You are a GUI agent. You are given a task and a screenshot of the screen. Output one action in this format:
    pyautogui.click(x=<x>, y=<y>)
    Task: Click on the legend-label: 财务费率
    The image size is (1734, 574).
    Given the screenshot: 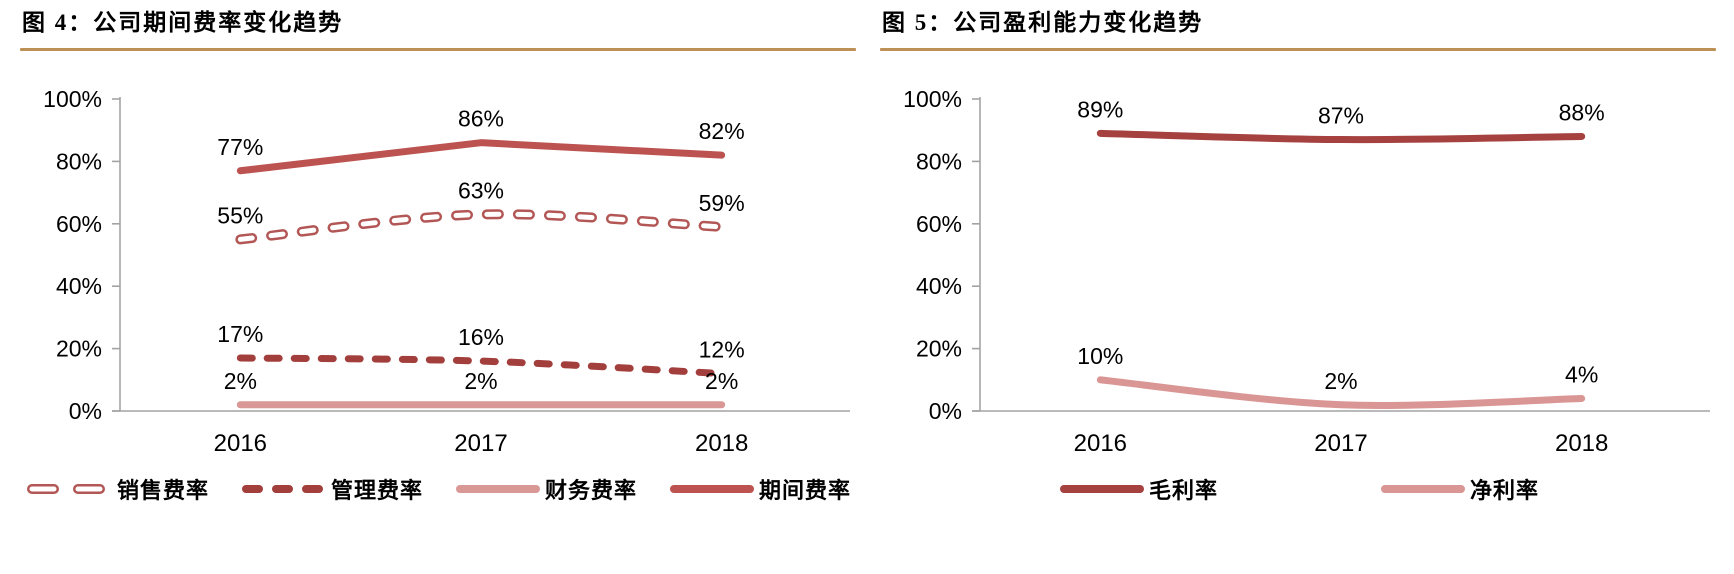 What is the action you would take?
    pyautogui.click(x=591, y=490)
    